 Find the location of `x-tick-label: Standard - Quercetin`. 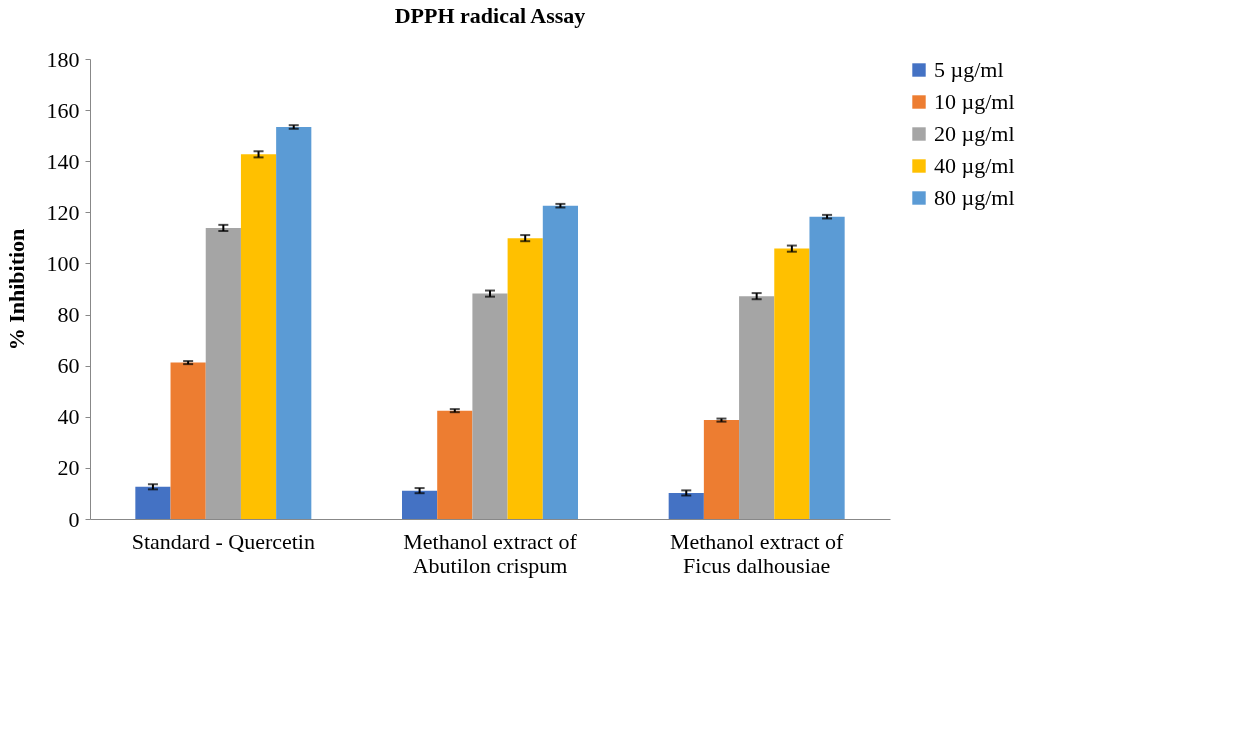

x-tick-label: Standard - Quercetin is located at coordinates (223, 541).